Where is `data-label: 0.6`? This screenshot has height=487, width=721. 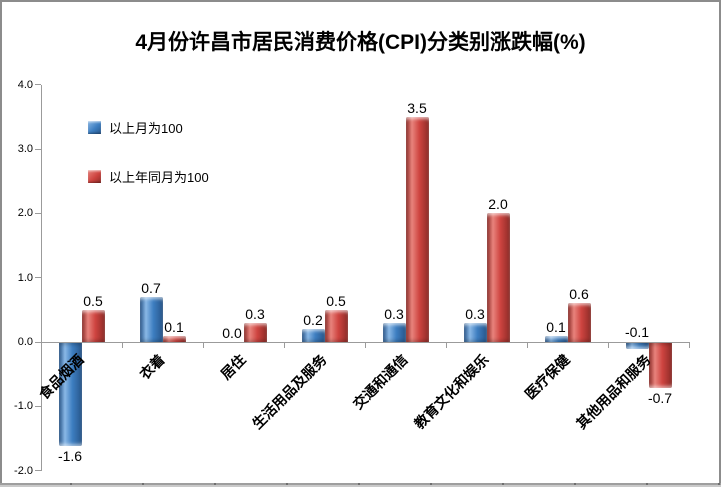
data-label: 0.6 is located at coordinates (579, 294).